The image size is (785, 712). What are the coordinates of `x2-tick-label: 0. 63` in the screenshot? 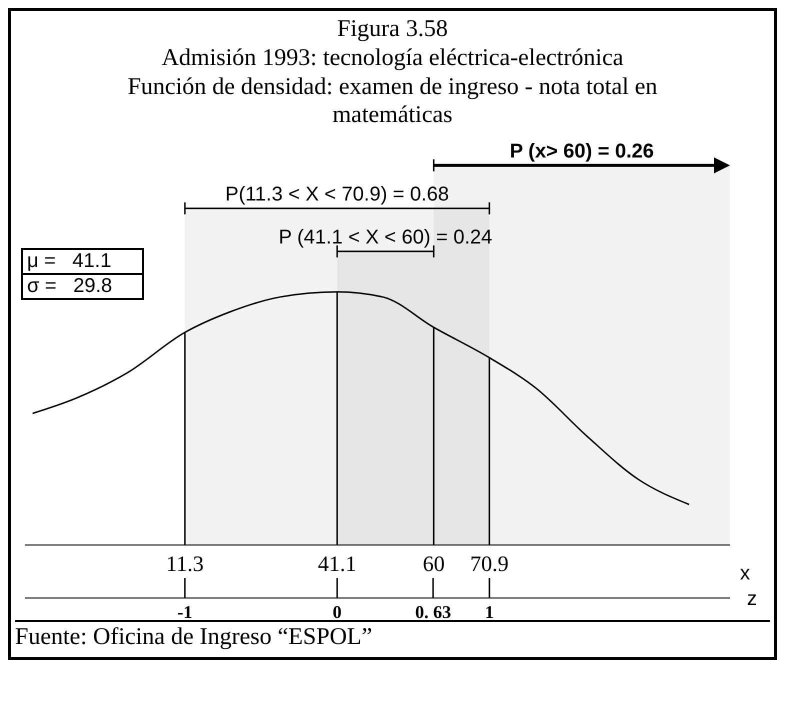 It's located at (433, 612).